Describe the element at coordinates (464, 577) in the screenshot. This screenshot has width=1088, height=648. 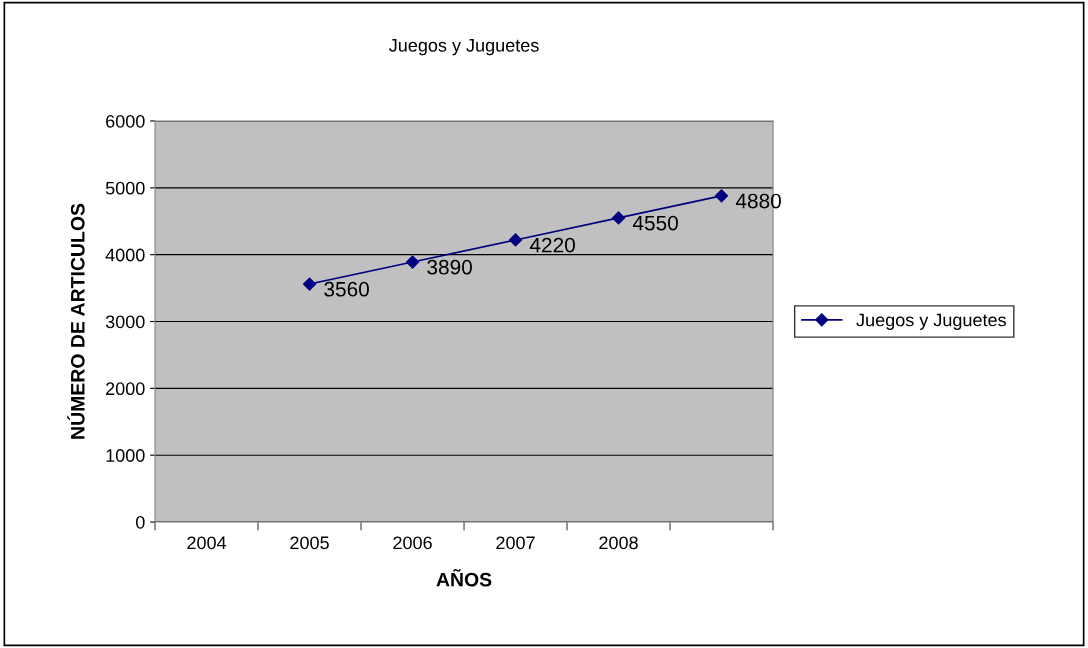
I see `x-axis-title: AÑOS` at that location.